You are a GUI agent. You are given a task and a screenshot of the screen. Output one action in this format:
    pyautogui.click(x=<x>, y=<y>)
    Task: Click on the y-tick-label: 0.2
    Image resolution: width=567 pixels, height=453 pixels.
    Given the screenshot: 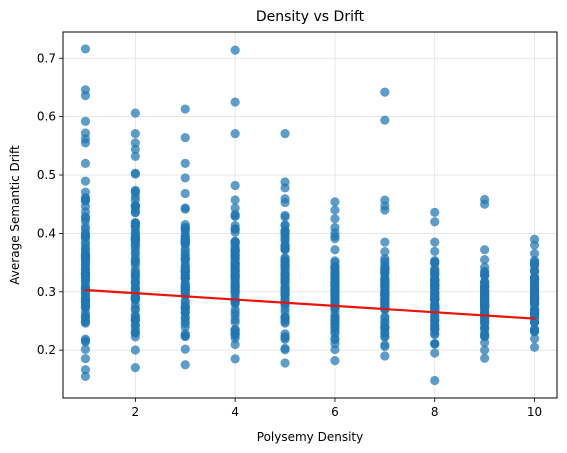 What is the action you would take?
    pyautogui.click(x=46, y=350)
    